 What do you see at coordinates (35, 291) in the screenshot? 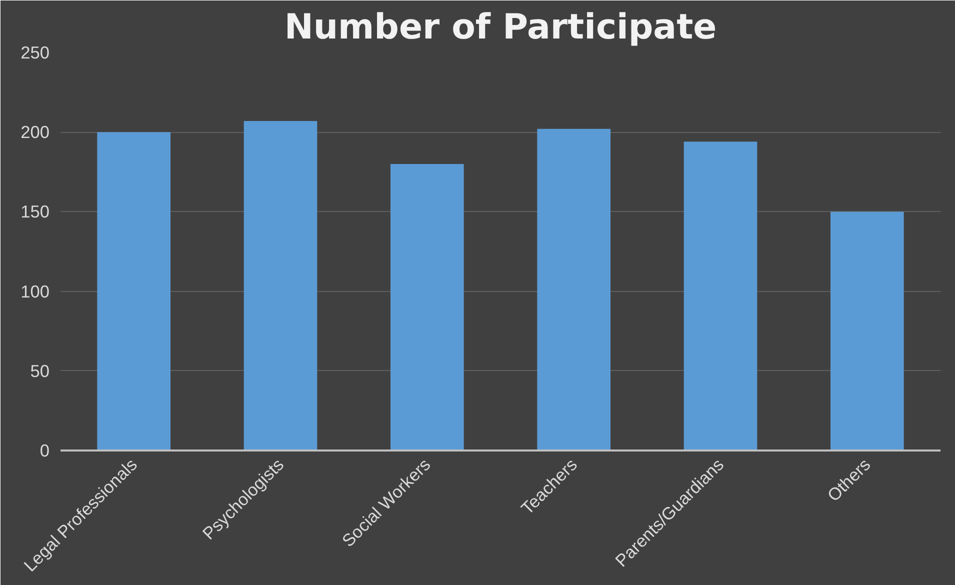
I see `y-tick-label: 100` at bounding box center [35, 291].